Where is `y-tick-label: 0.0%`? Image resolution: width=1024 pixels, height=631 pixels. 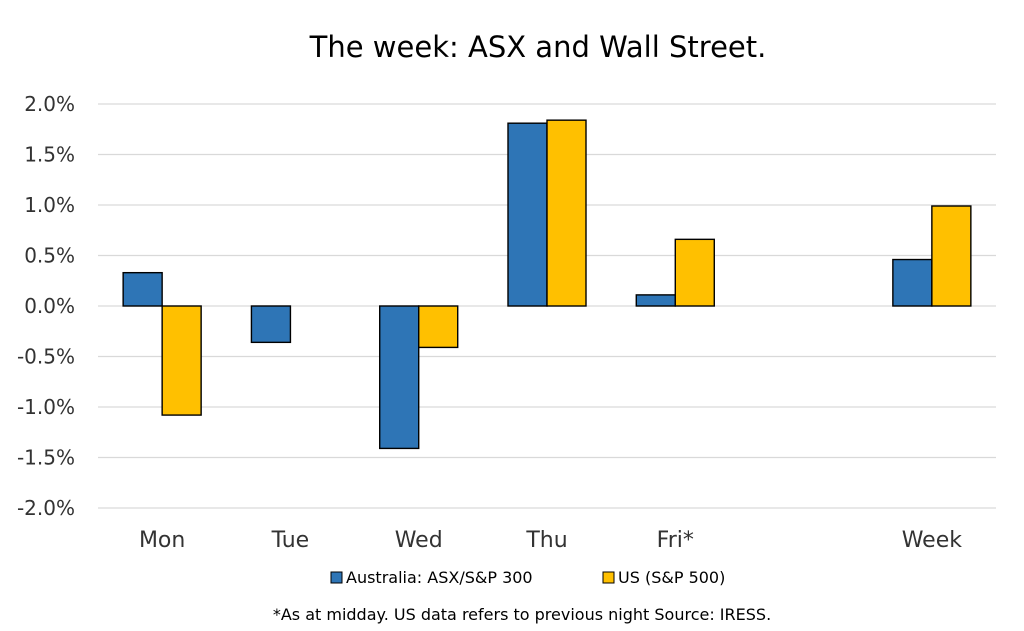 y-tick-label: 0.0% is located at coordinates (49, 306).